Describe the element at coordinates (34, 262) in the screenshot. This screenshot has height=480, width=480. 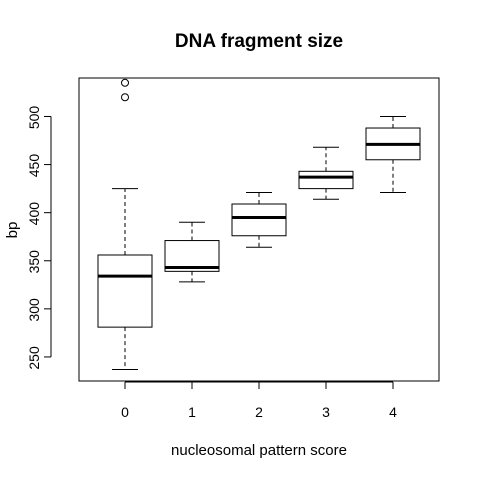
I see `y-tick-label: 350` at that location.